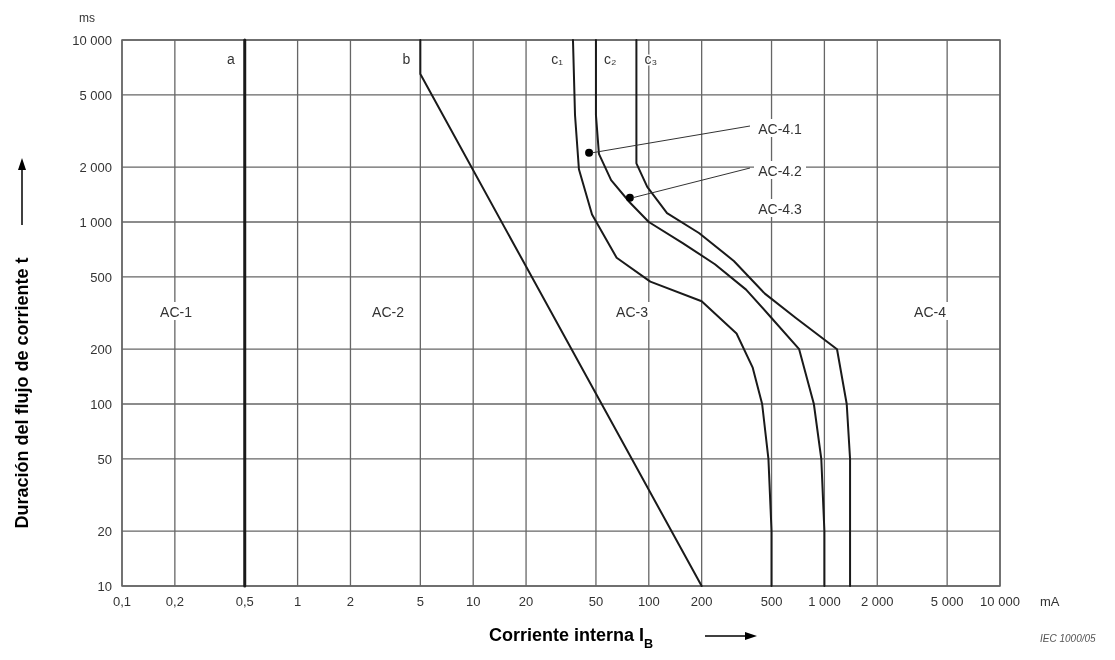 Image resolution: width=1115 pixels, height=660 pixels. Describe the element at coordinates (95, 95) in the screenshot. I see `y-tick-label: 5 000` at that location.